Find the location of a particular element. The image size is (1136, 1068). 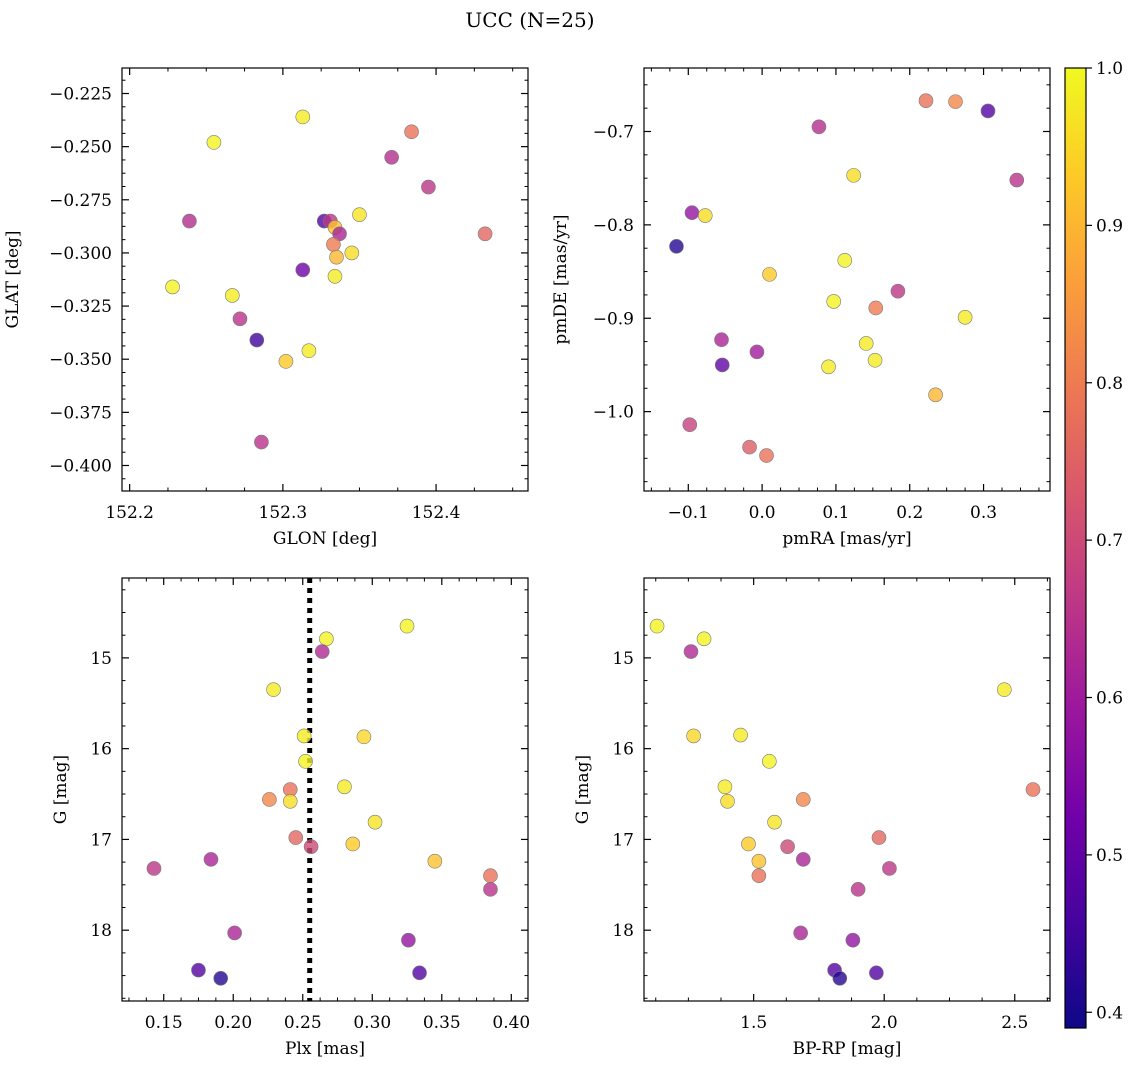

x-tick-label: 152.2 is located at coordinates (129, 513).